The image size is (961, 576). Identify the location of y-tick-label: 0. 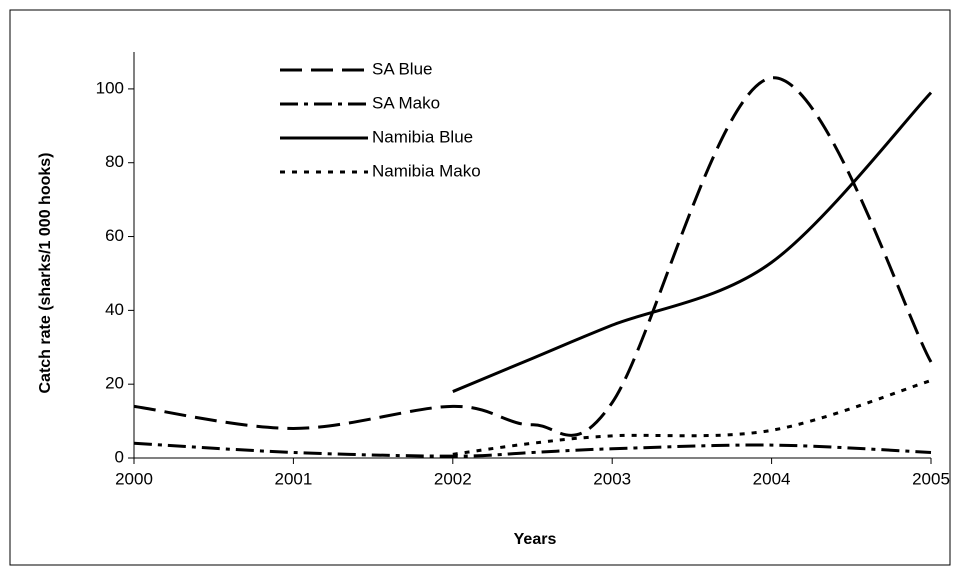
(119, 456).